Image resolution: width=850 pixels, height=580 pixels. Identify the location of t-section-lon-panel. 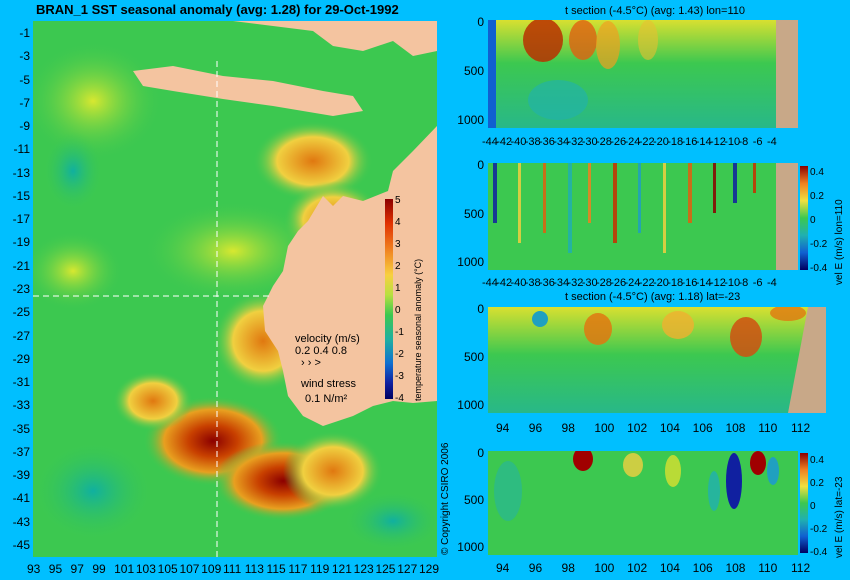
(643, 74).